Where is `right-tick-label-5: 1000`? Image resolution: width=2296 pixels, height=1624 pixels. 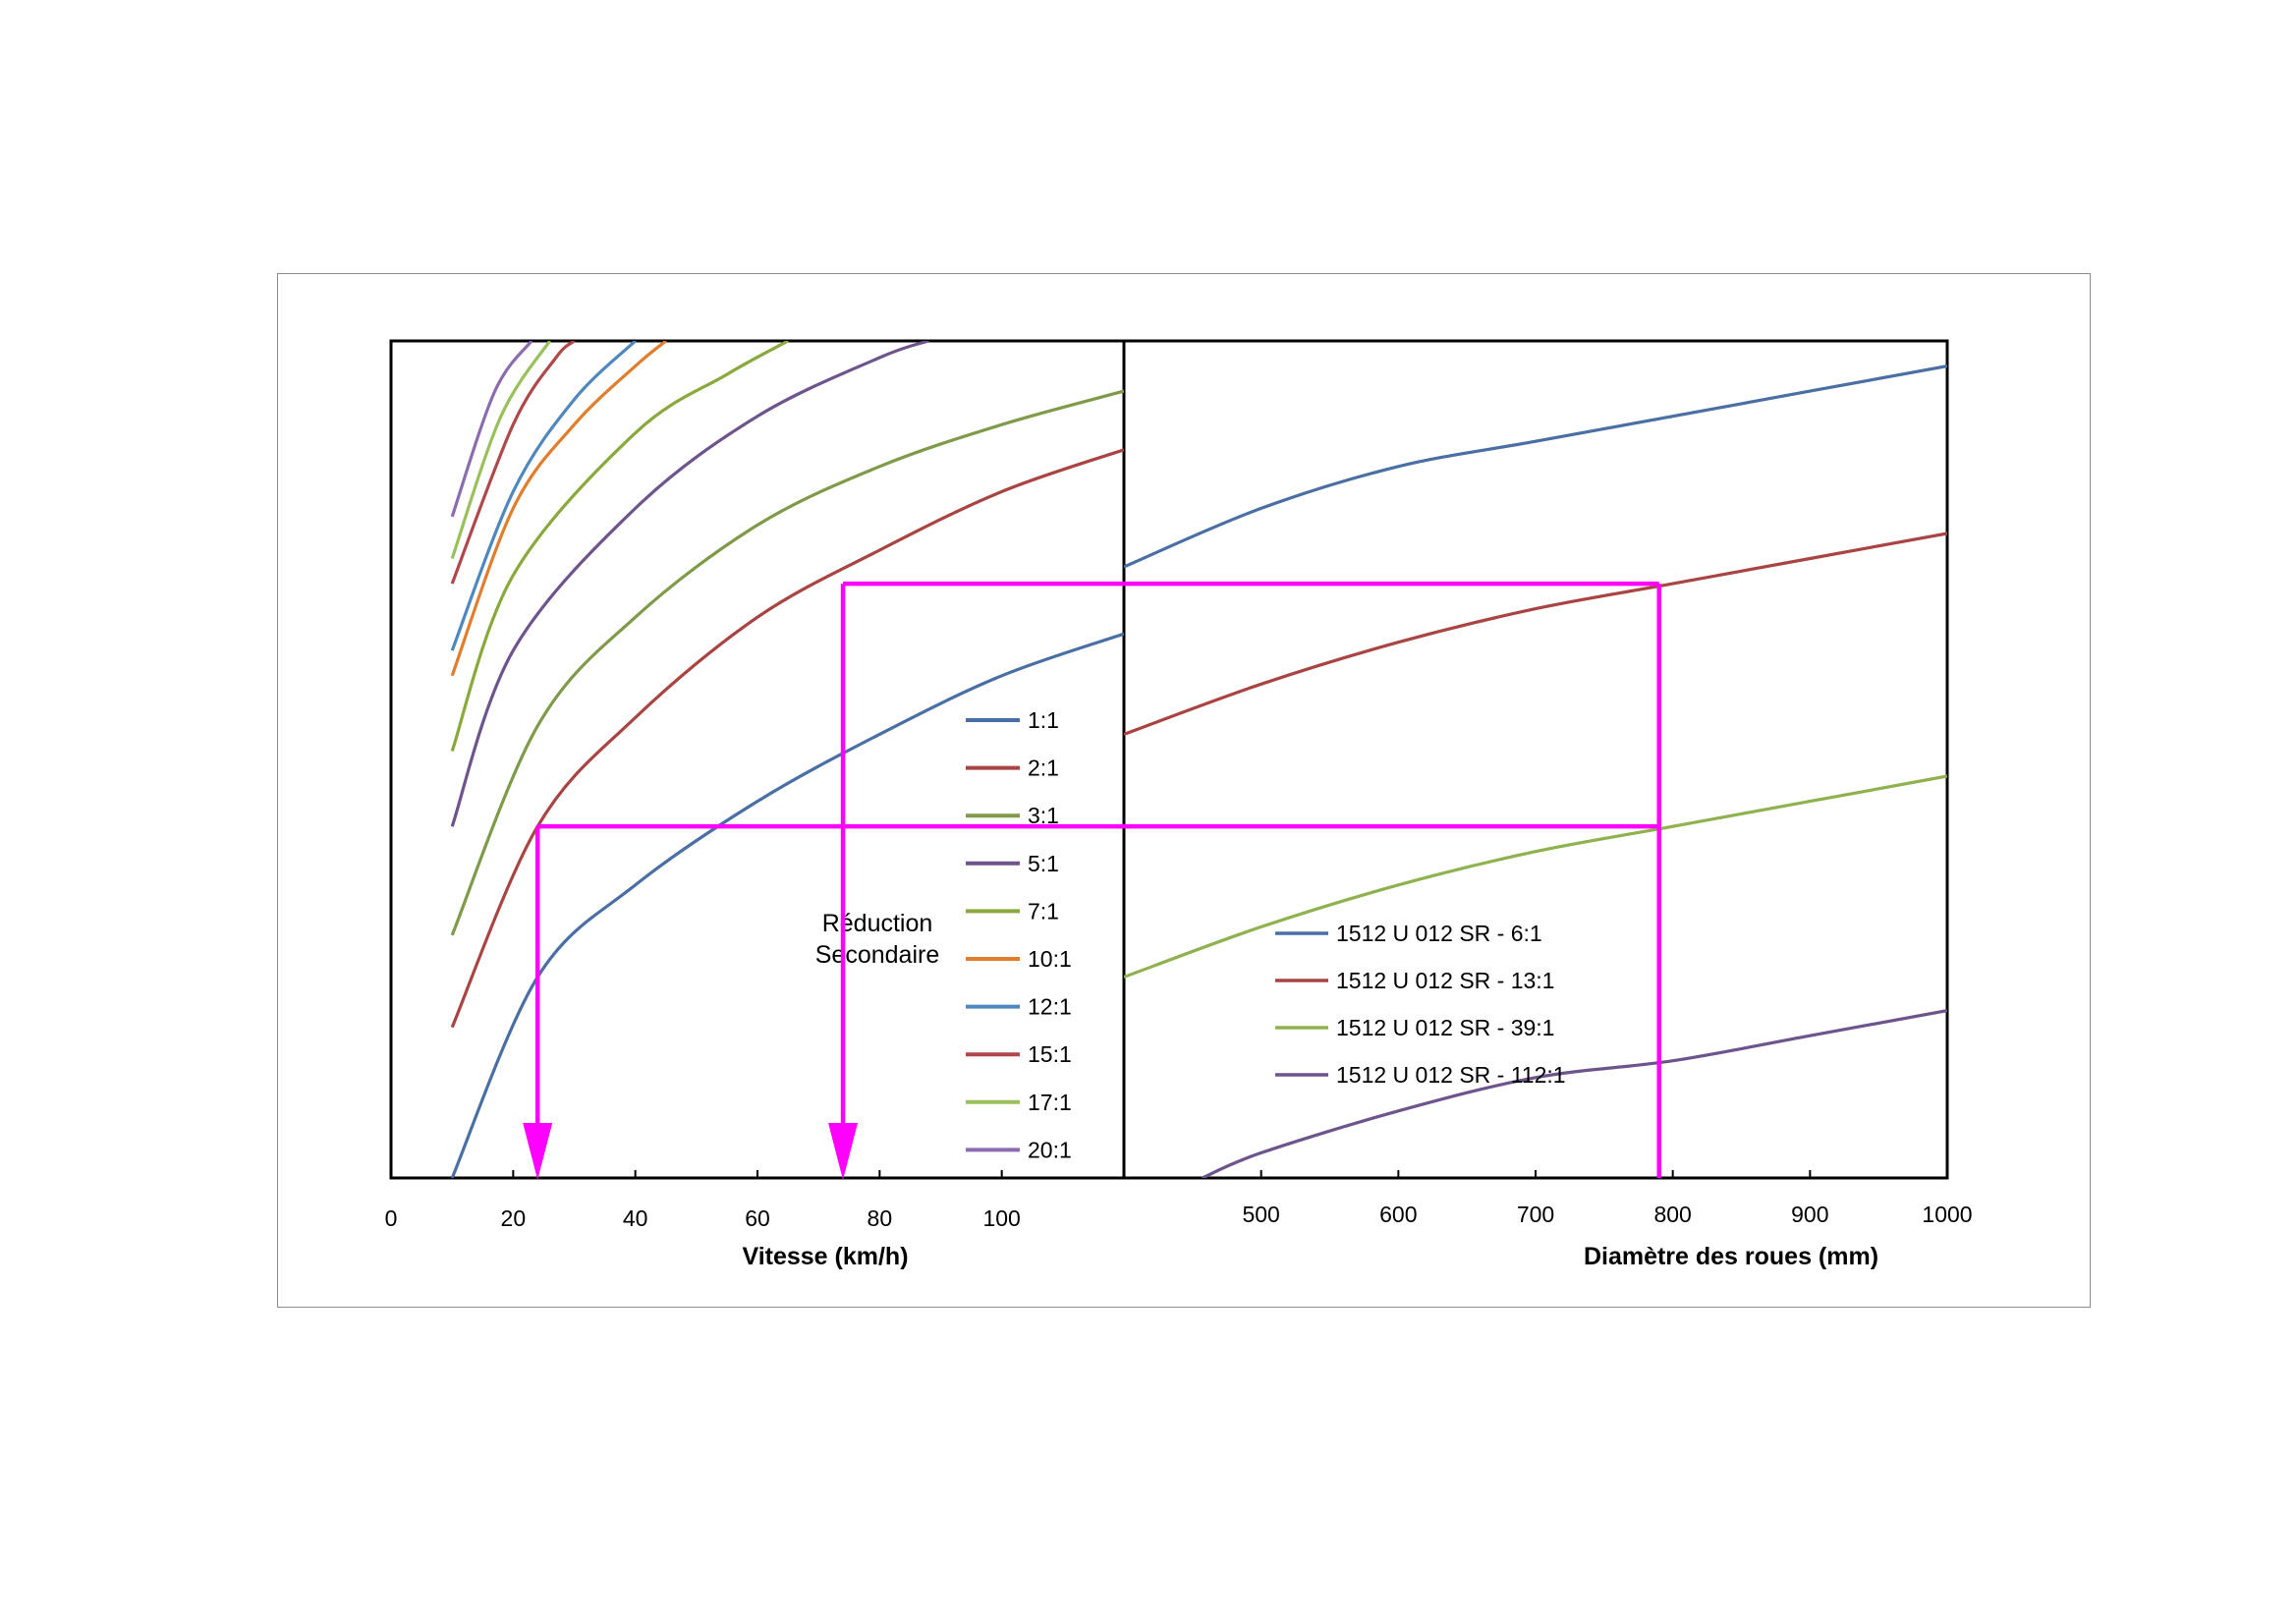
right-tick-label-5: 1000 is located at coordinates (1947, 1214).